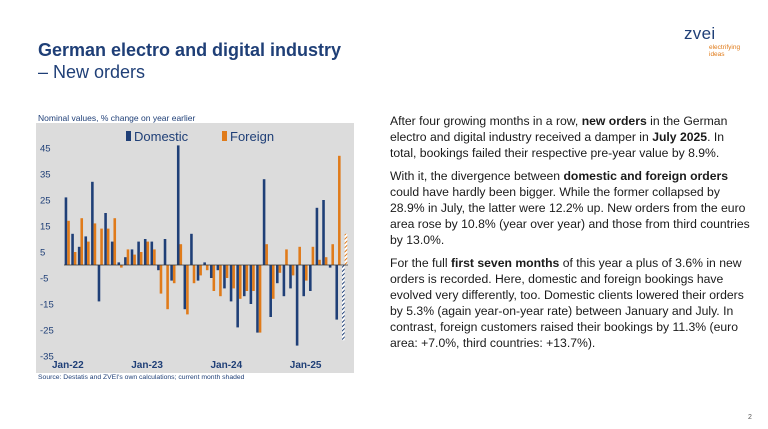  What do you see at coordinates (45, 201) in the screenshot?
I see `y-tick-label-2: 25` at bounding box center [45, 201].